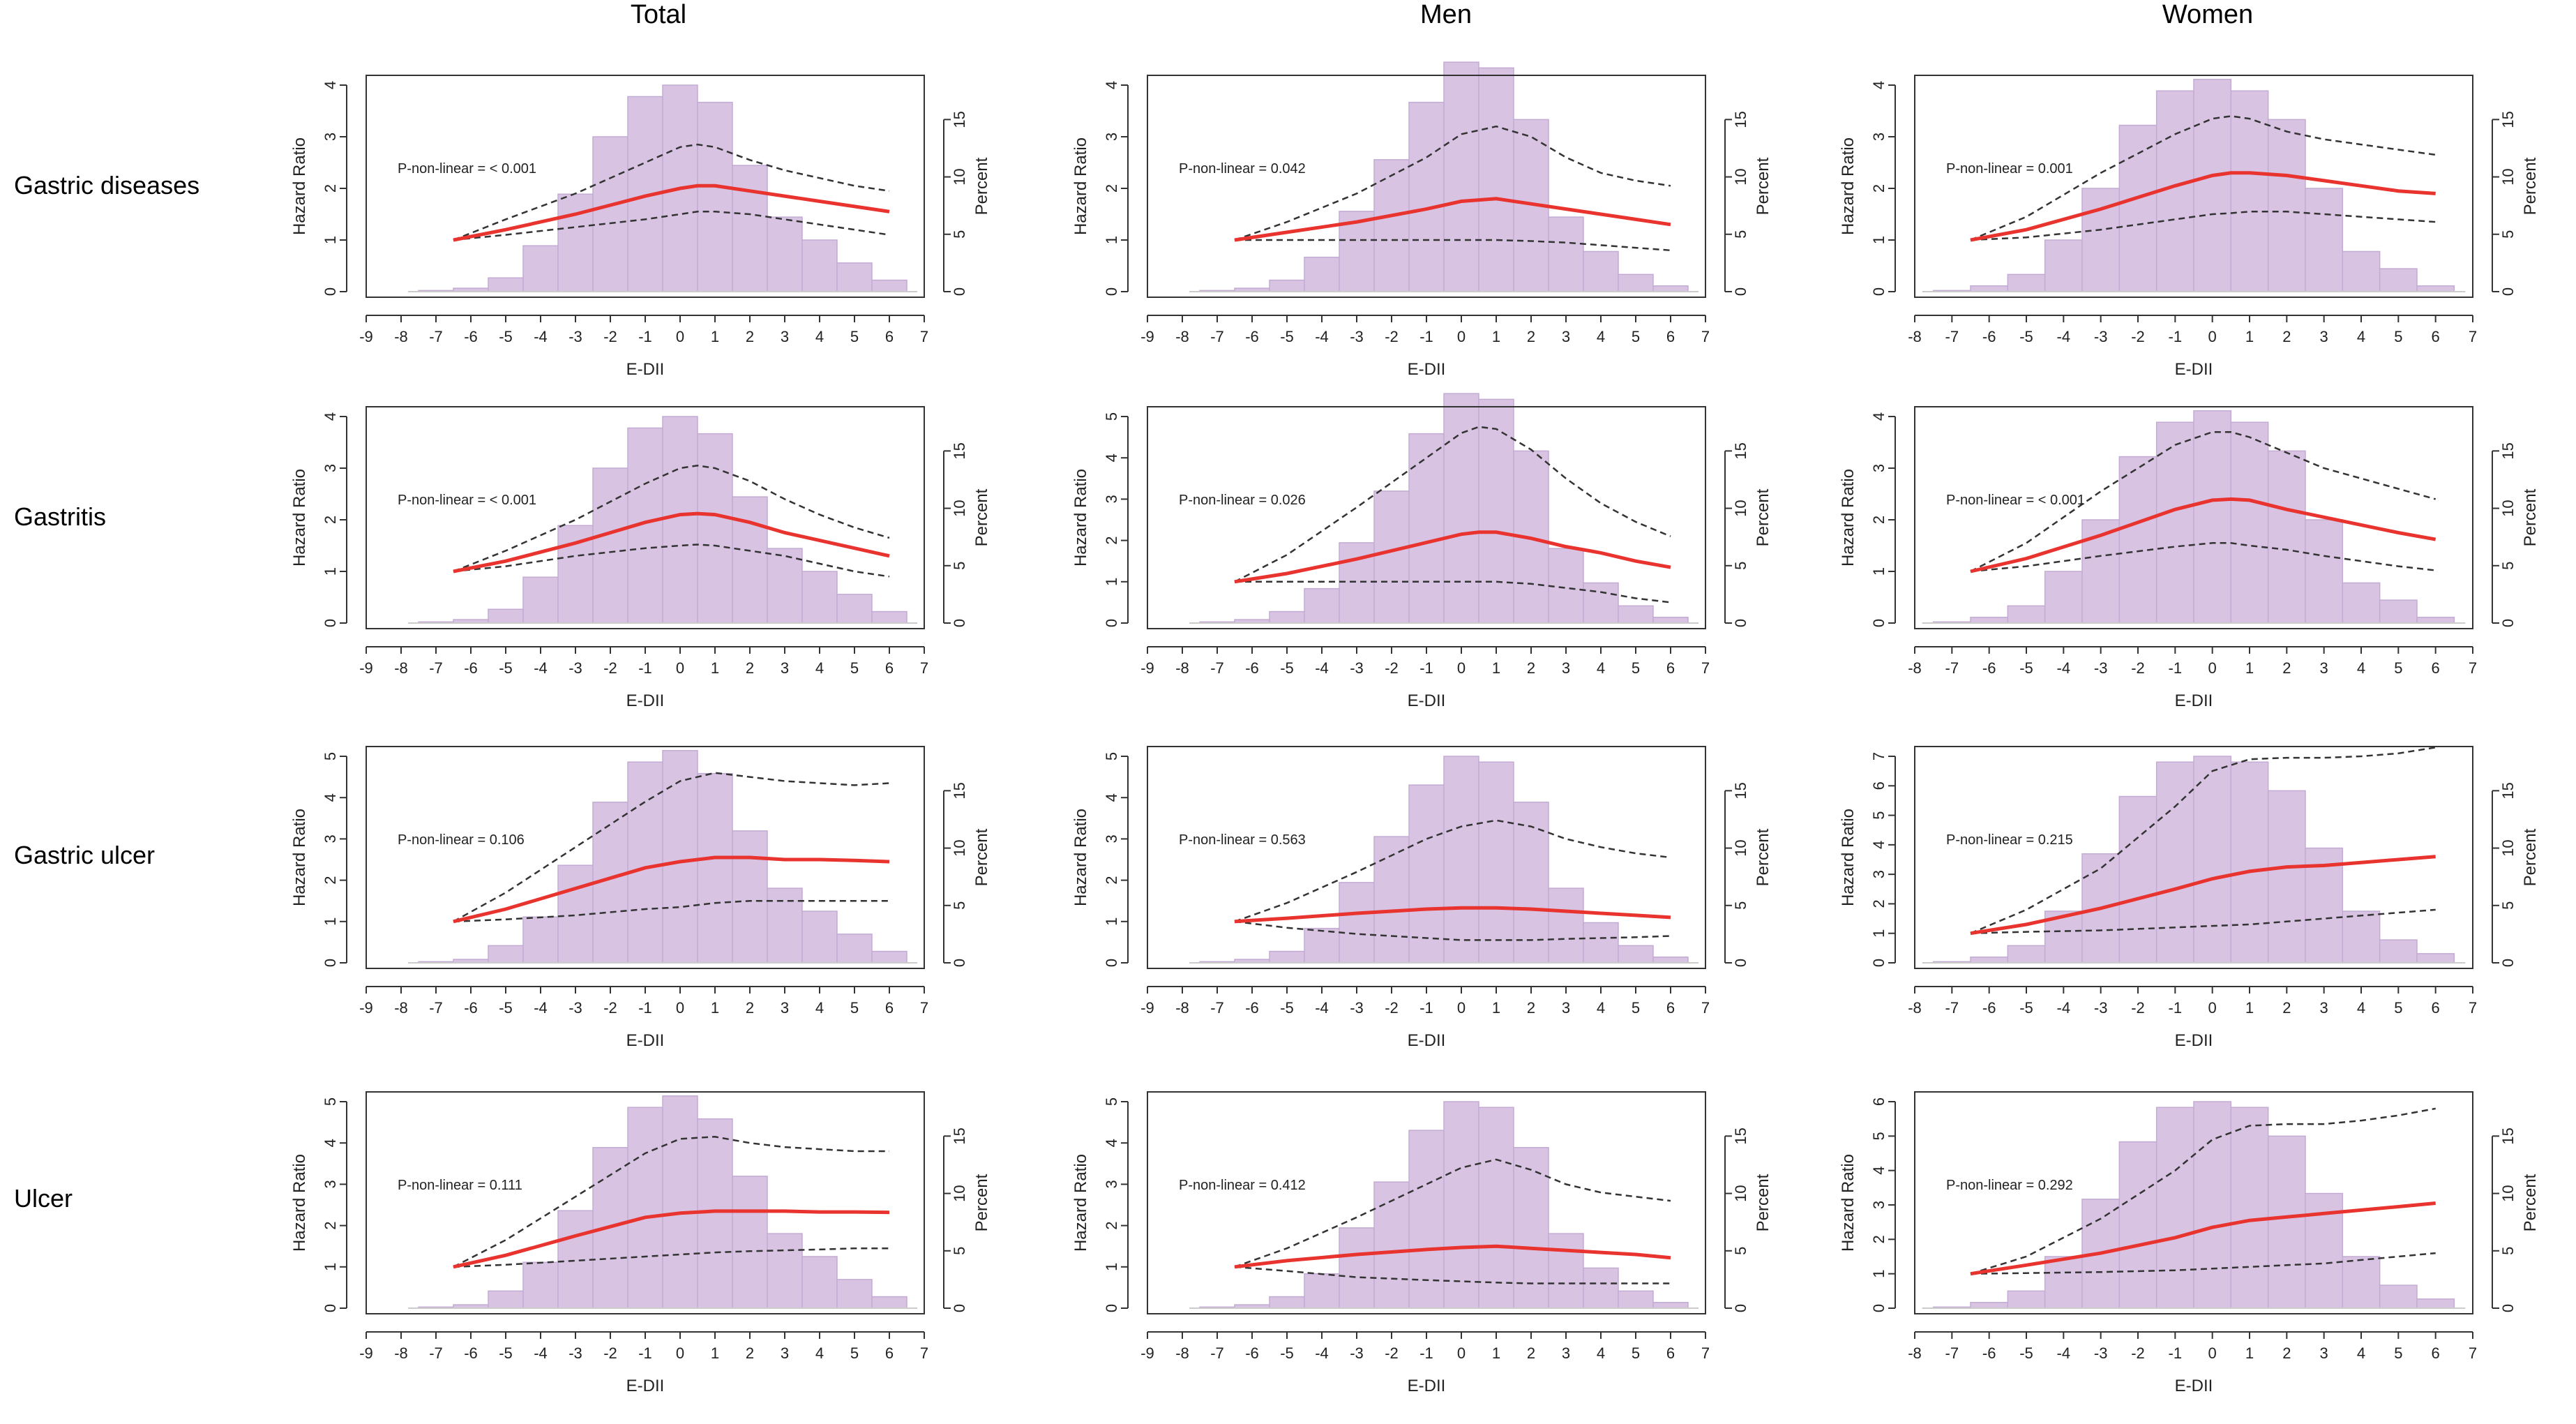 The height and width of the screenshot is (1424, 2576). Describe the element at coordinates (467, 169) in the screenshot. I see `p-nonlinear-annotation: P-non-linear = < 0.001` at that location.